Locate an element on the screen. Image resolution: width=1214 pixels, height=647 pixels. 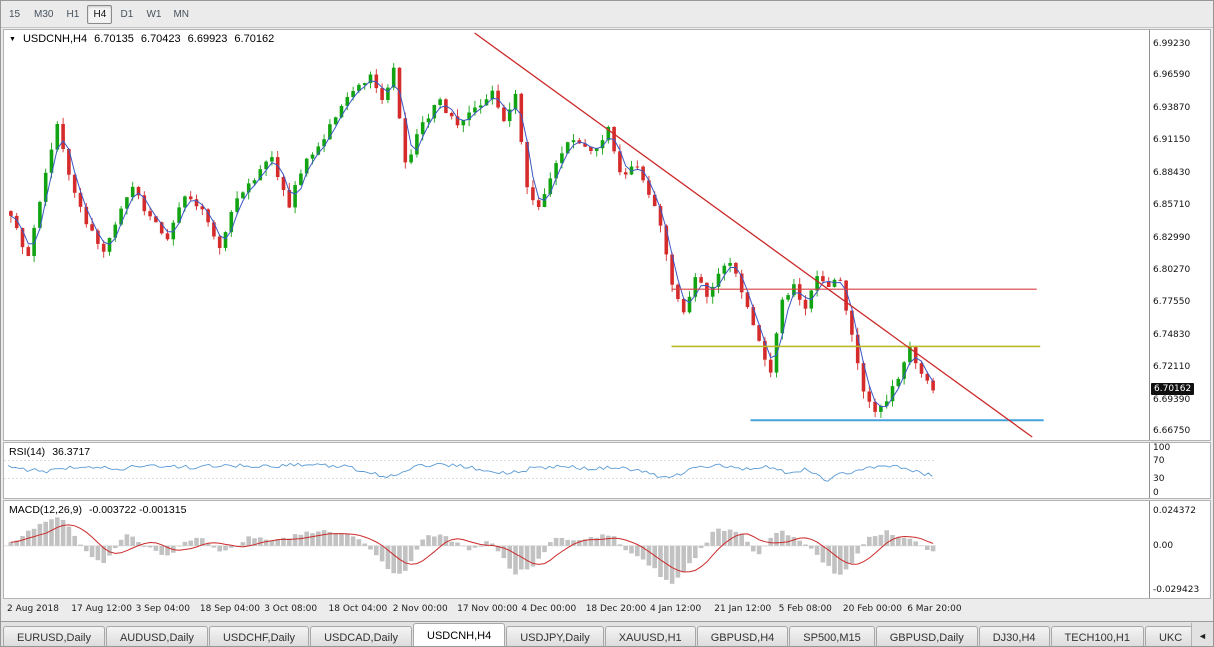
price-tick: 6.91150 is located at coordinates (1172, 140).